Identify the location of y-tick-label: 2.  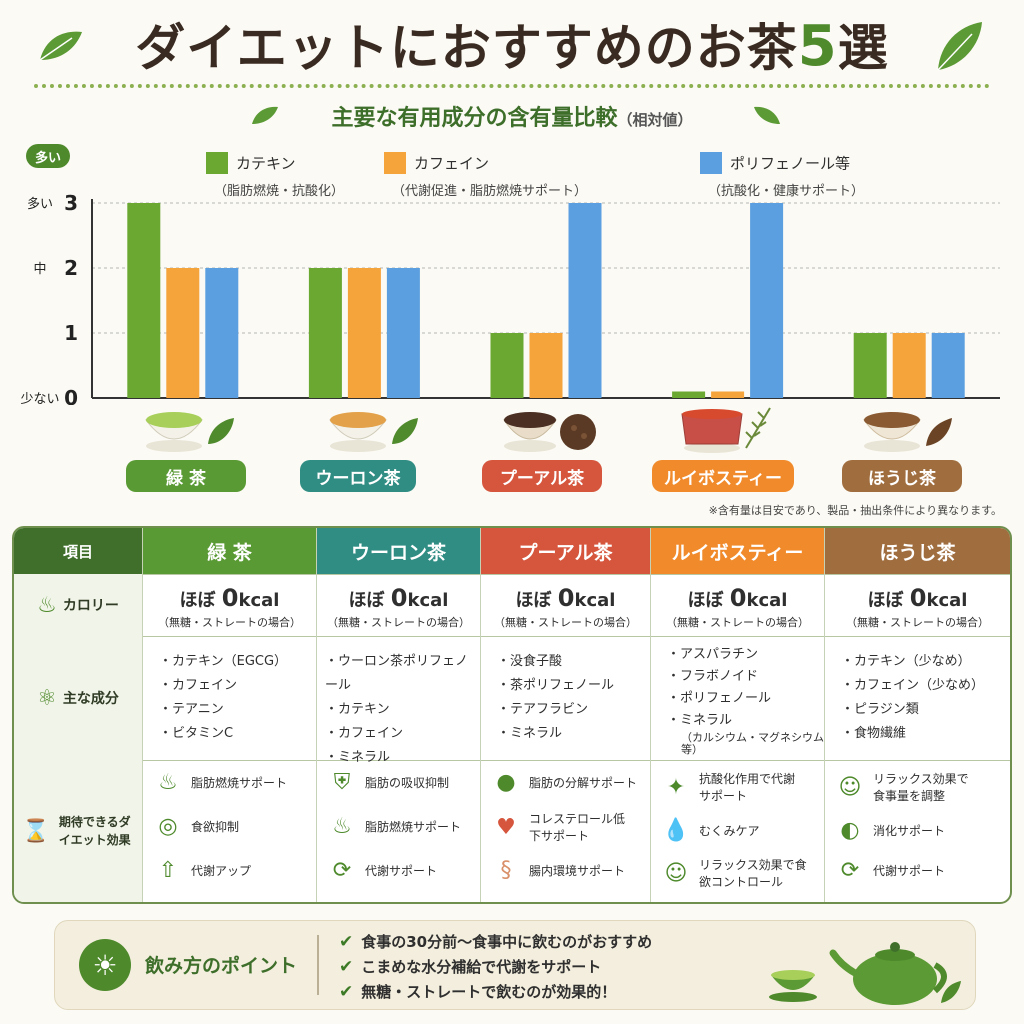
(71, 268).